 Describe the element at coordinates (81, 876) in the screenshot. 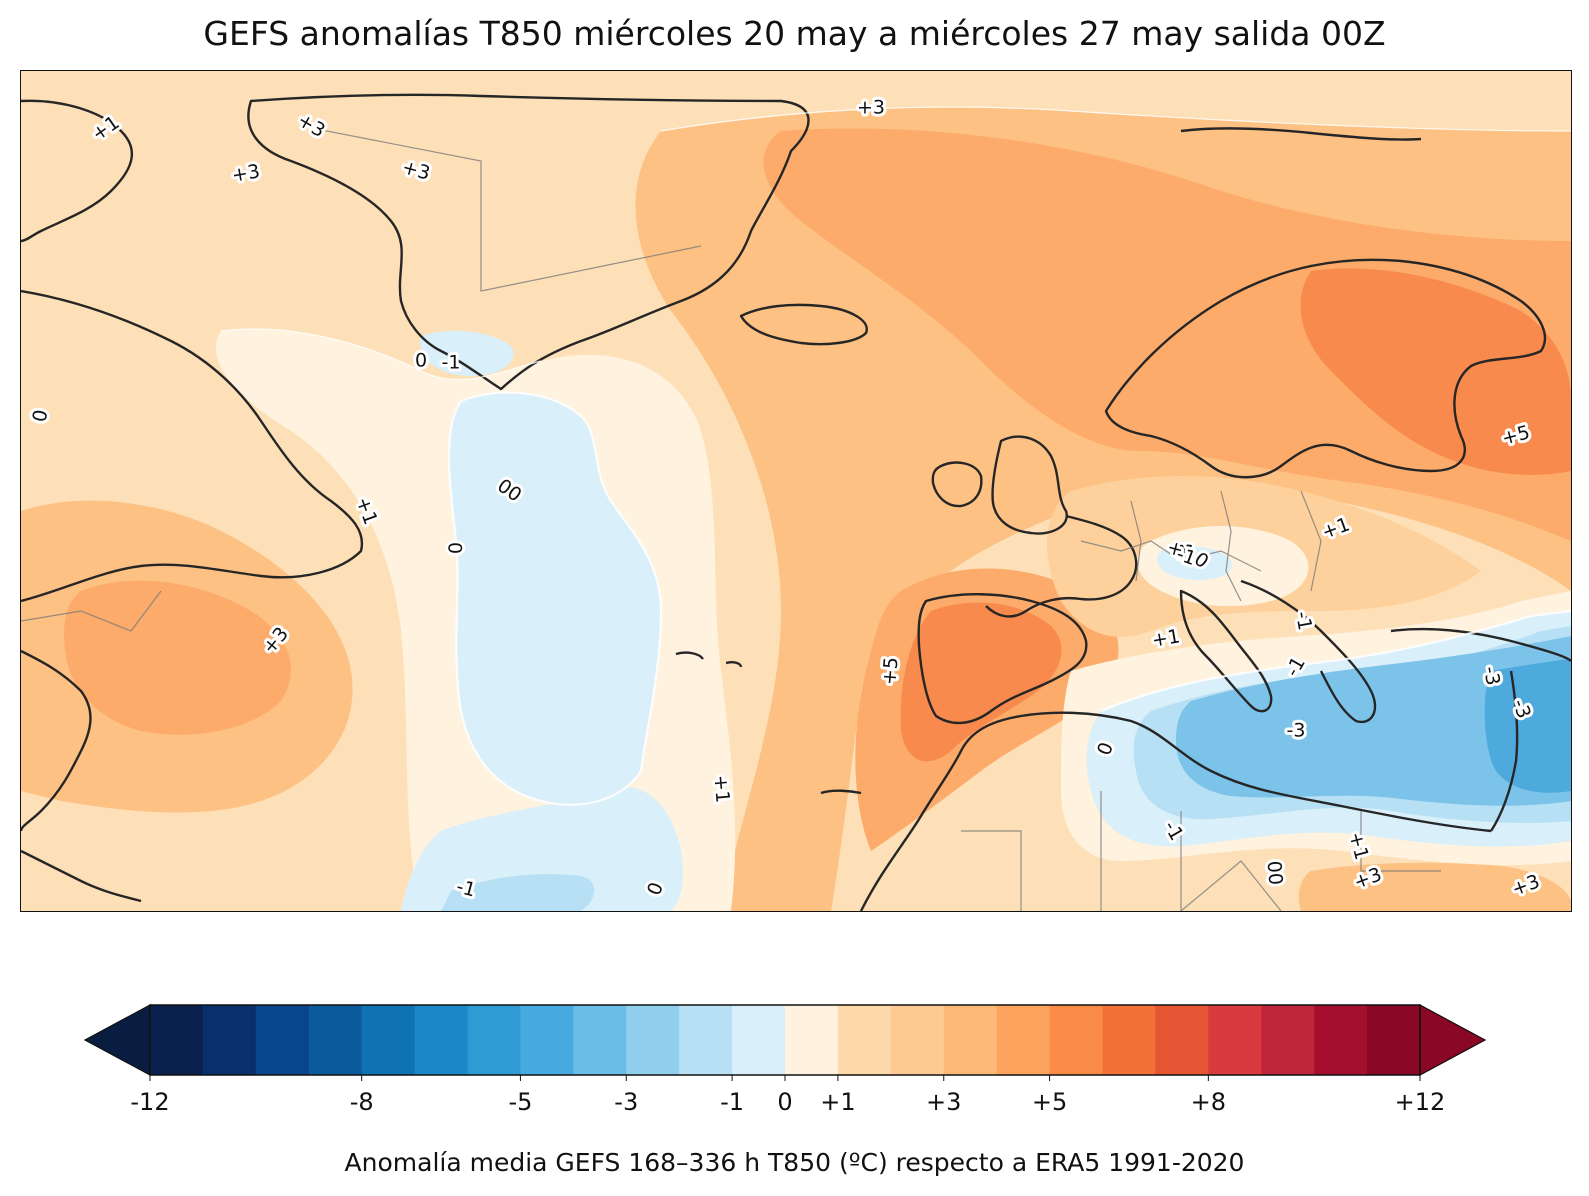

I see `coastline-caribbean` at that location.